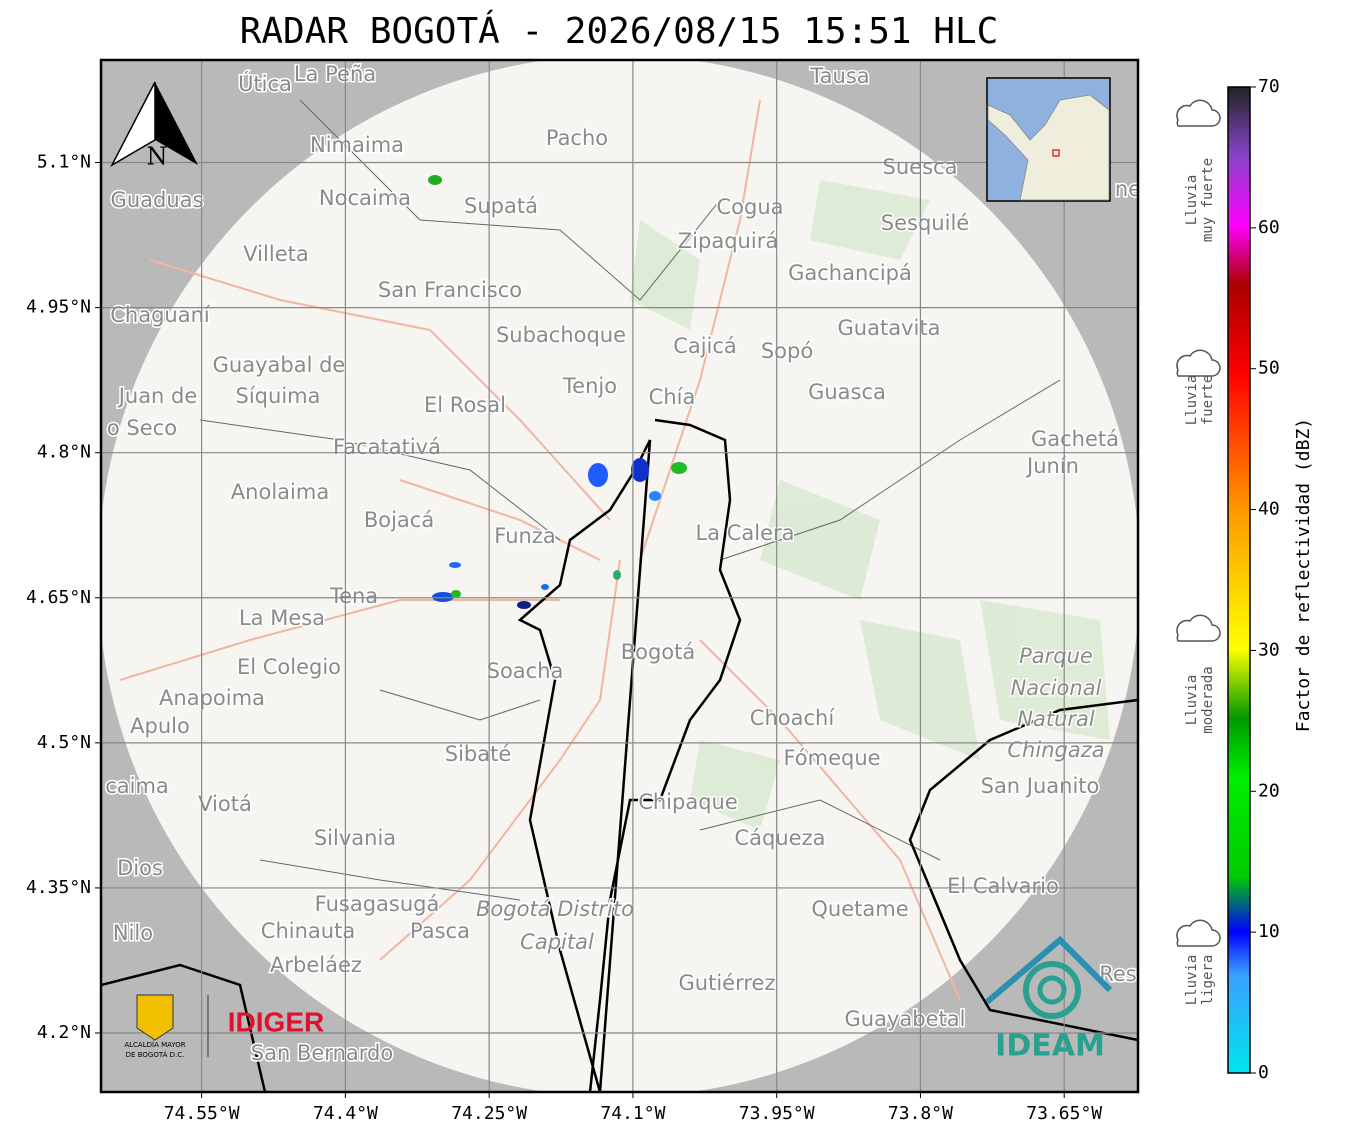 The height and width of the screenshot is (1139, 1349). I want to click on place-label: La Peña, so click(335, 74).